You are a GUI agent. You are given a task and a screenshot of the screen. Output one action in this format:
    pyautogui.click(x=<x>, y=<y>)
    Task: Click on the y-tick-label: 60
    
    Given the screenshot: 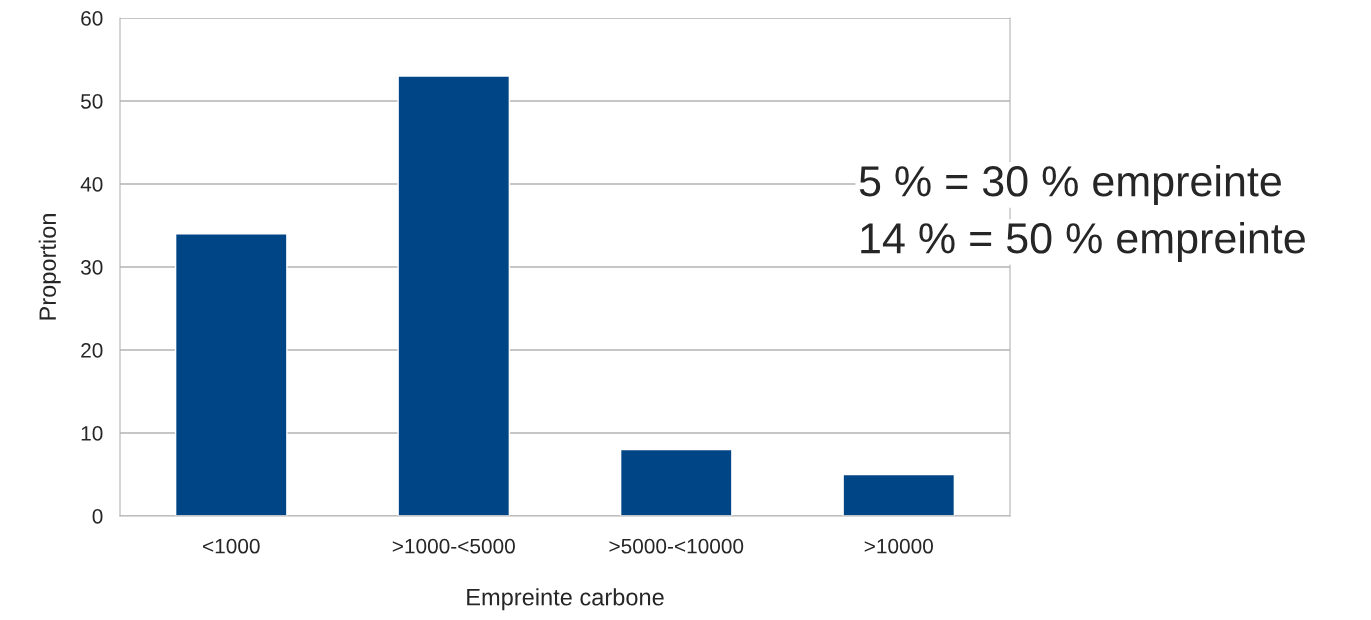 What is the action you would take?
    pyautogui.click(x=92, y=18)
    